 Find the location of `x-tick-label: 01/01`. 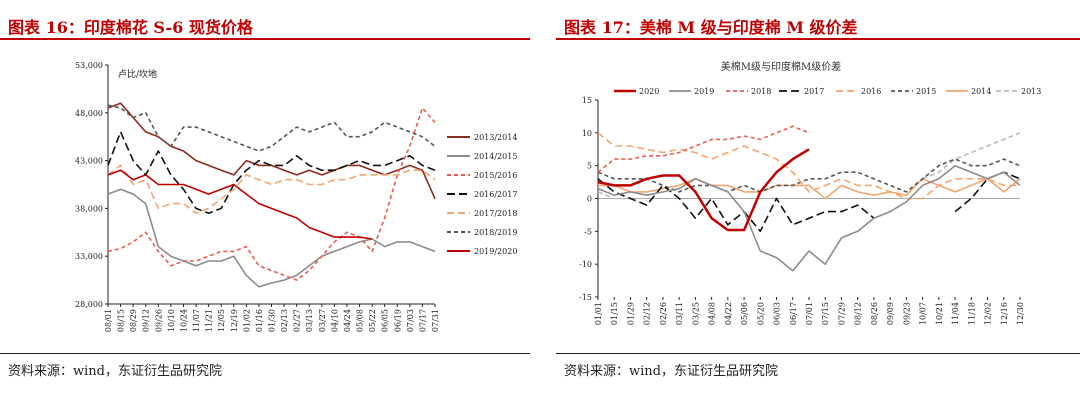

x-tick-label: 01/01 is located at coordinates (598, 313).